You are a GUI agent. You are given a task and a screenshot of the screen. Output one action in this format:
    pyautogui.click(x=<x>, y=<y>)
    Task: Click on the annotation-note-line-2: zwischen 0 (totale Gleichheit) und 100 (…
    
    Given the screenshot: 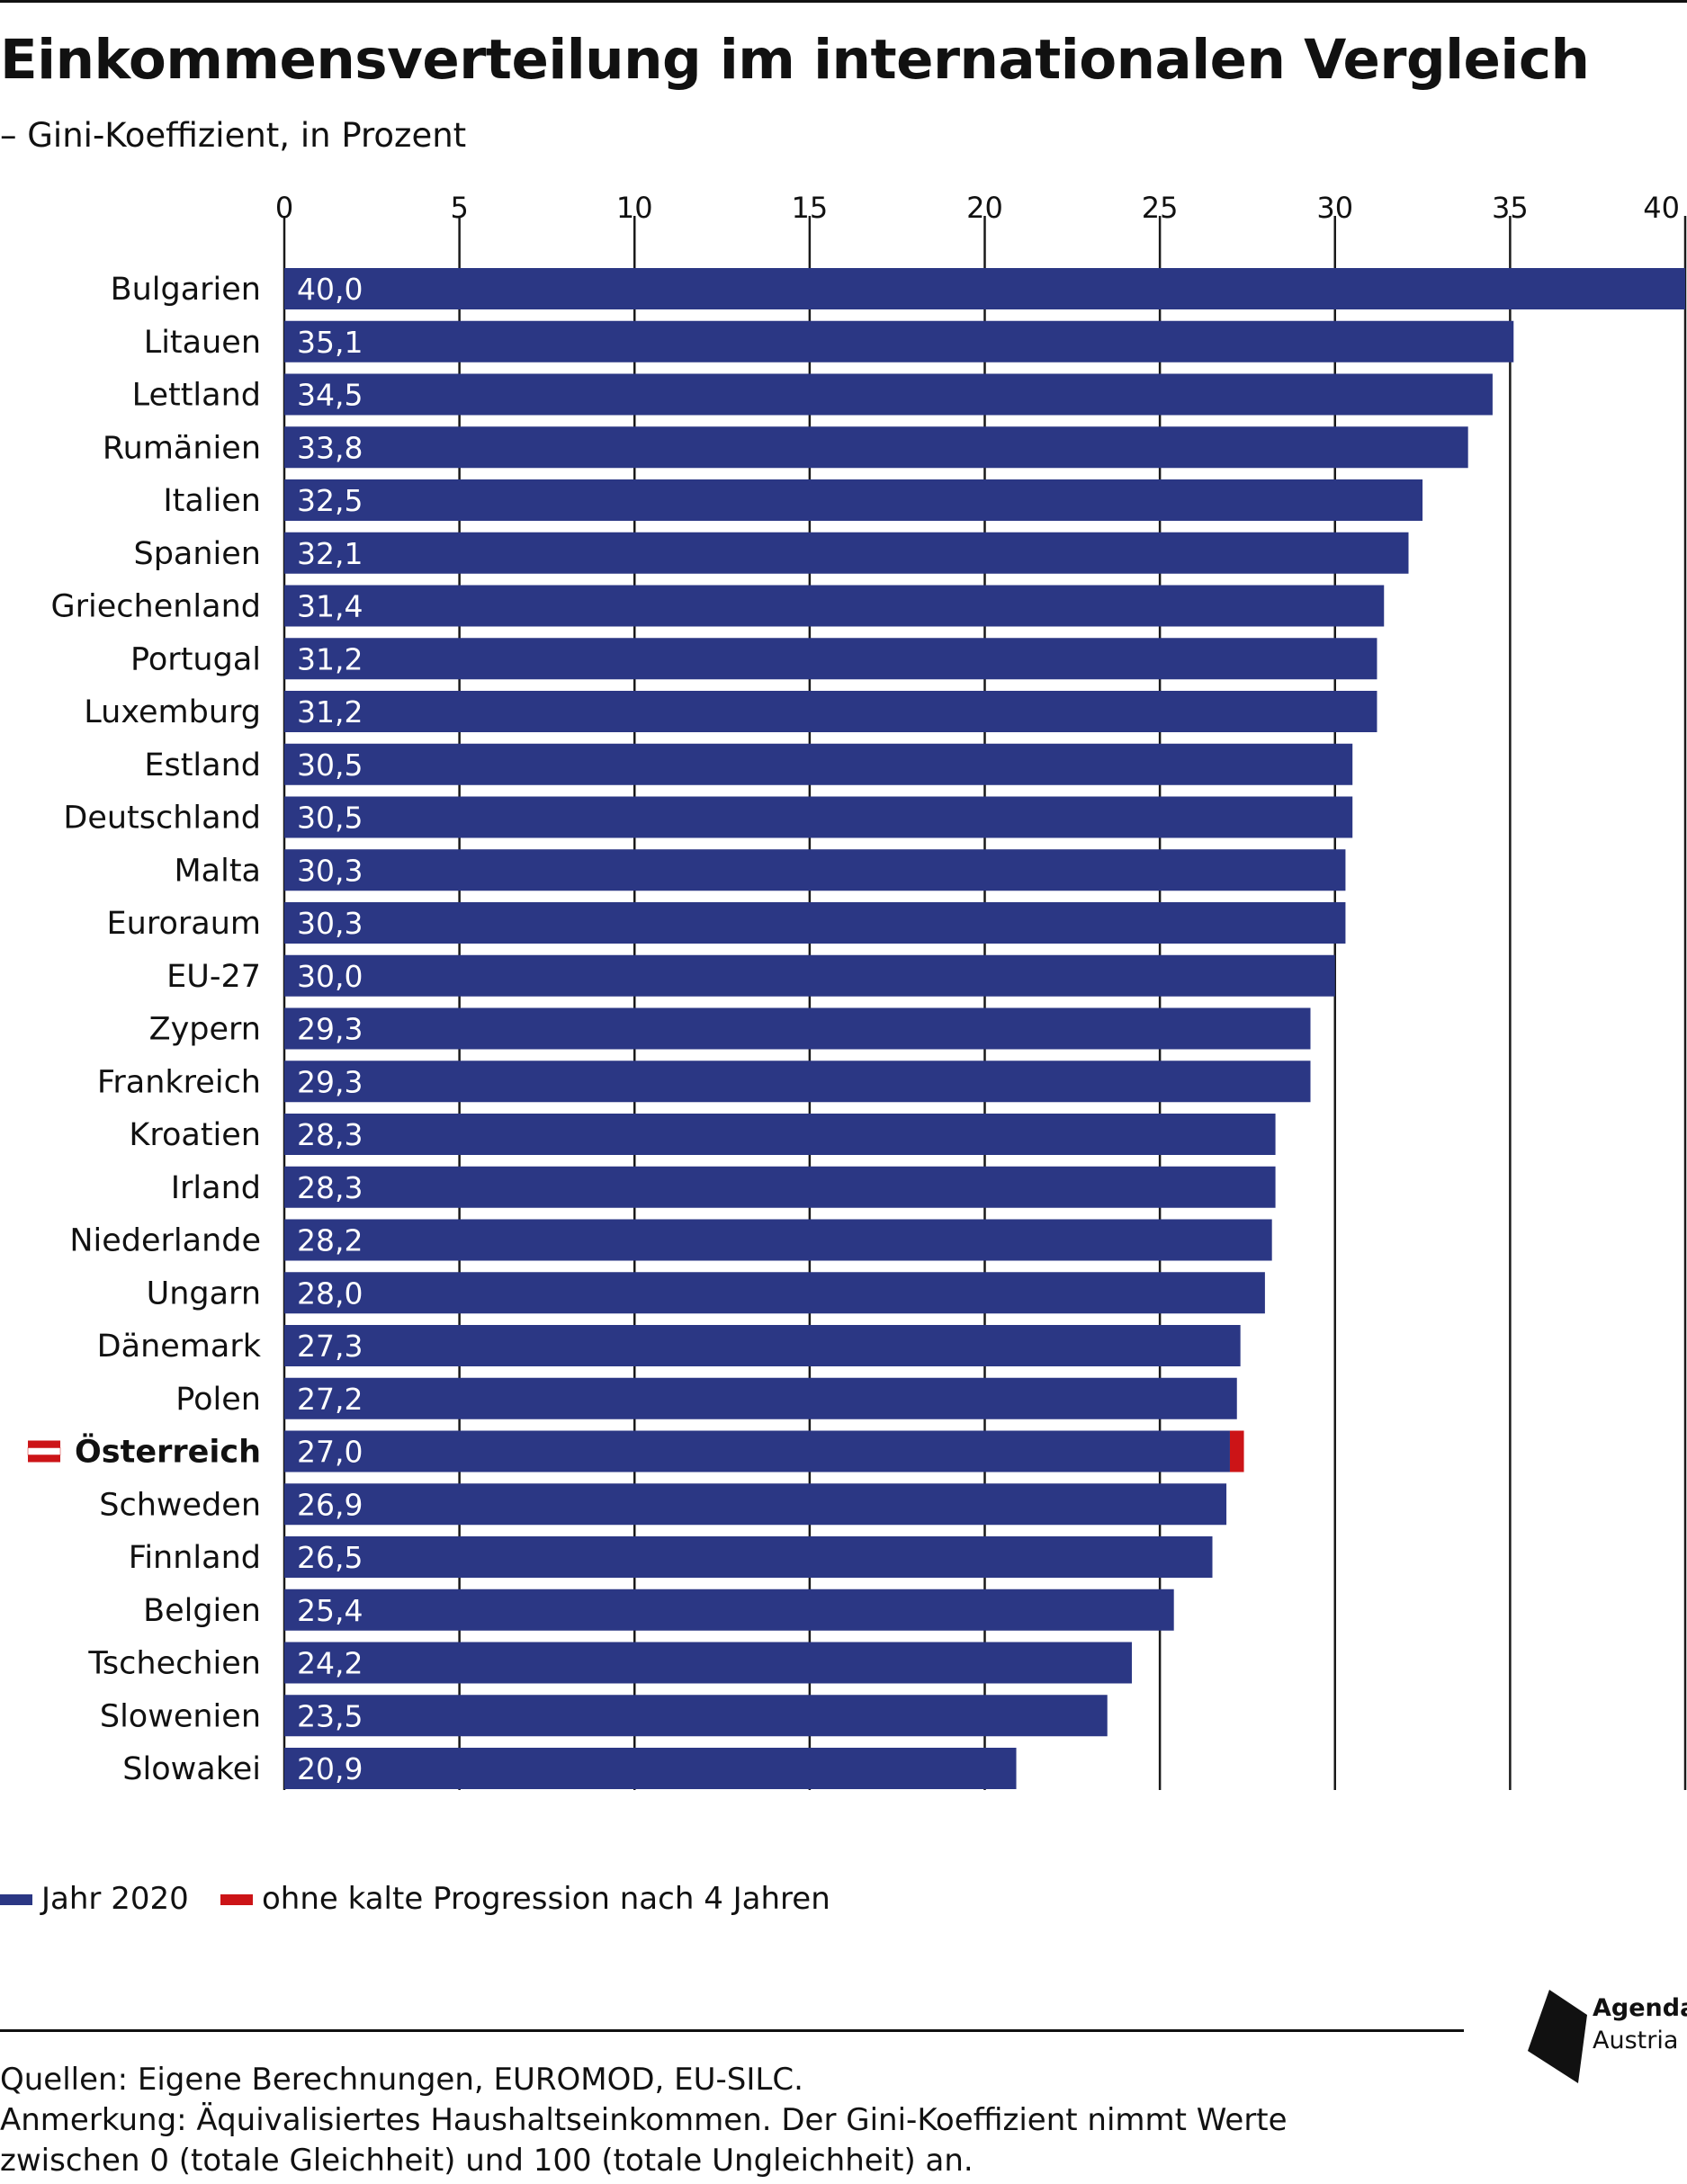 What is the action you would take?
    pyautogui.click(x=487, y=2161)
    